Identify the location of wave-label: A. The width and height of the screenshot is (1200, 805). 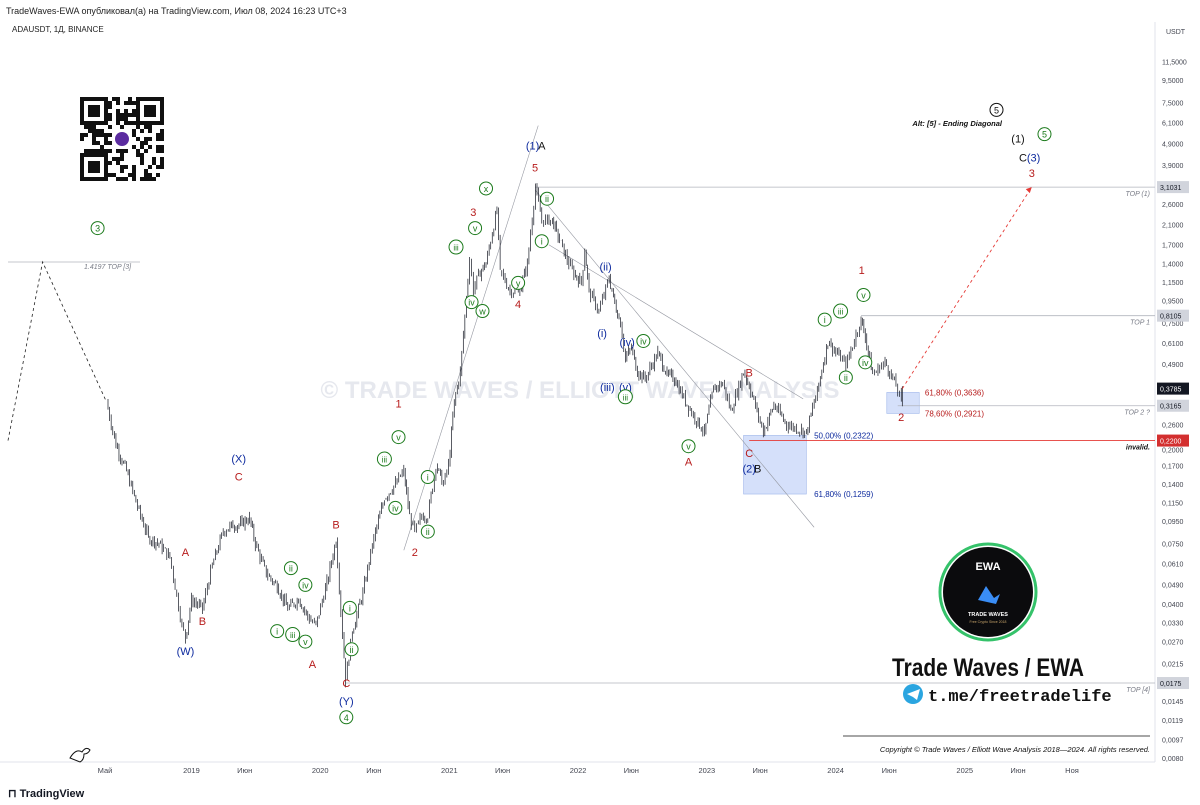
(542, 146).